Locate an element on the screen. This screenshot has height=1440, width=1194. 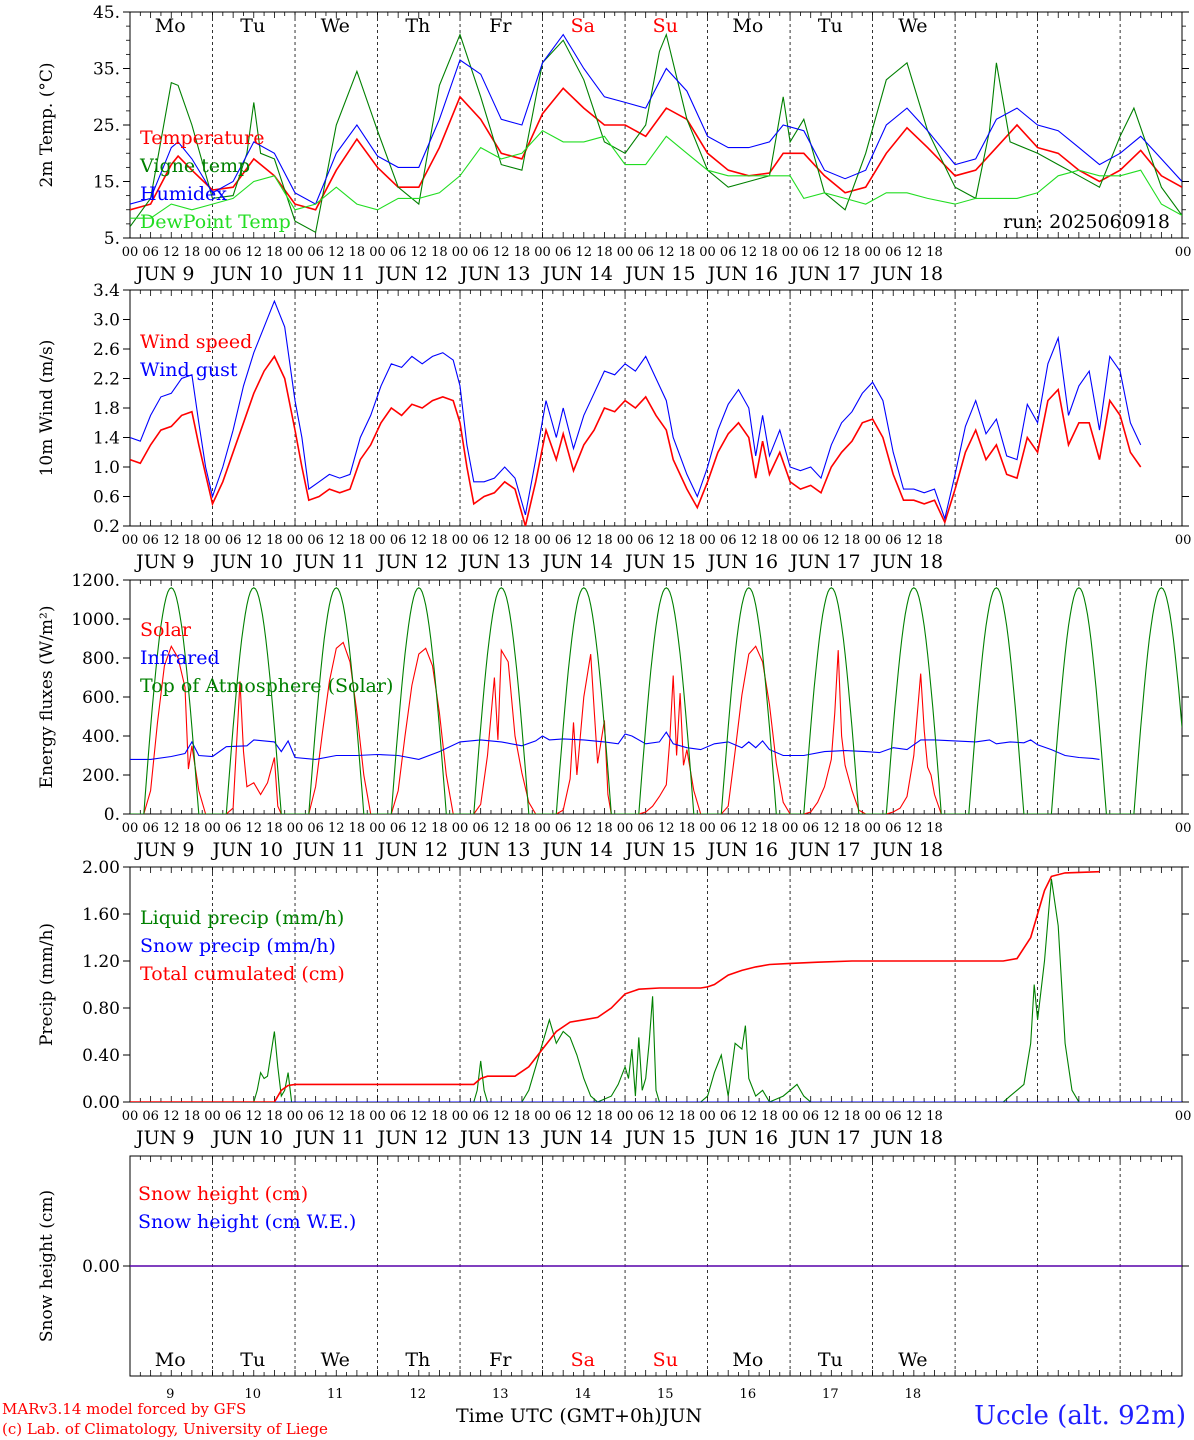
series-line-liquid-precip-mm-h- is located at coordinates (656, 990).